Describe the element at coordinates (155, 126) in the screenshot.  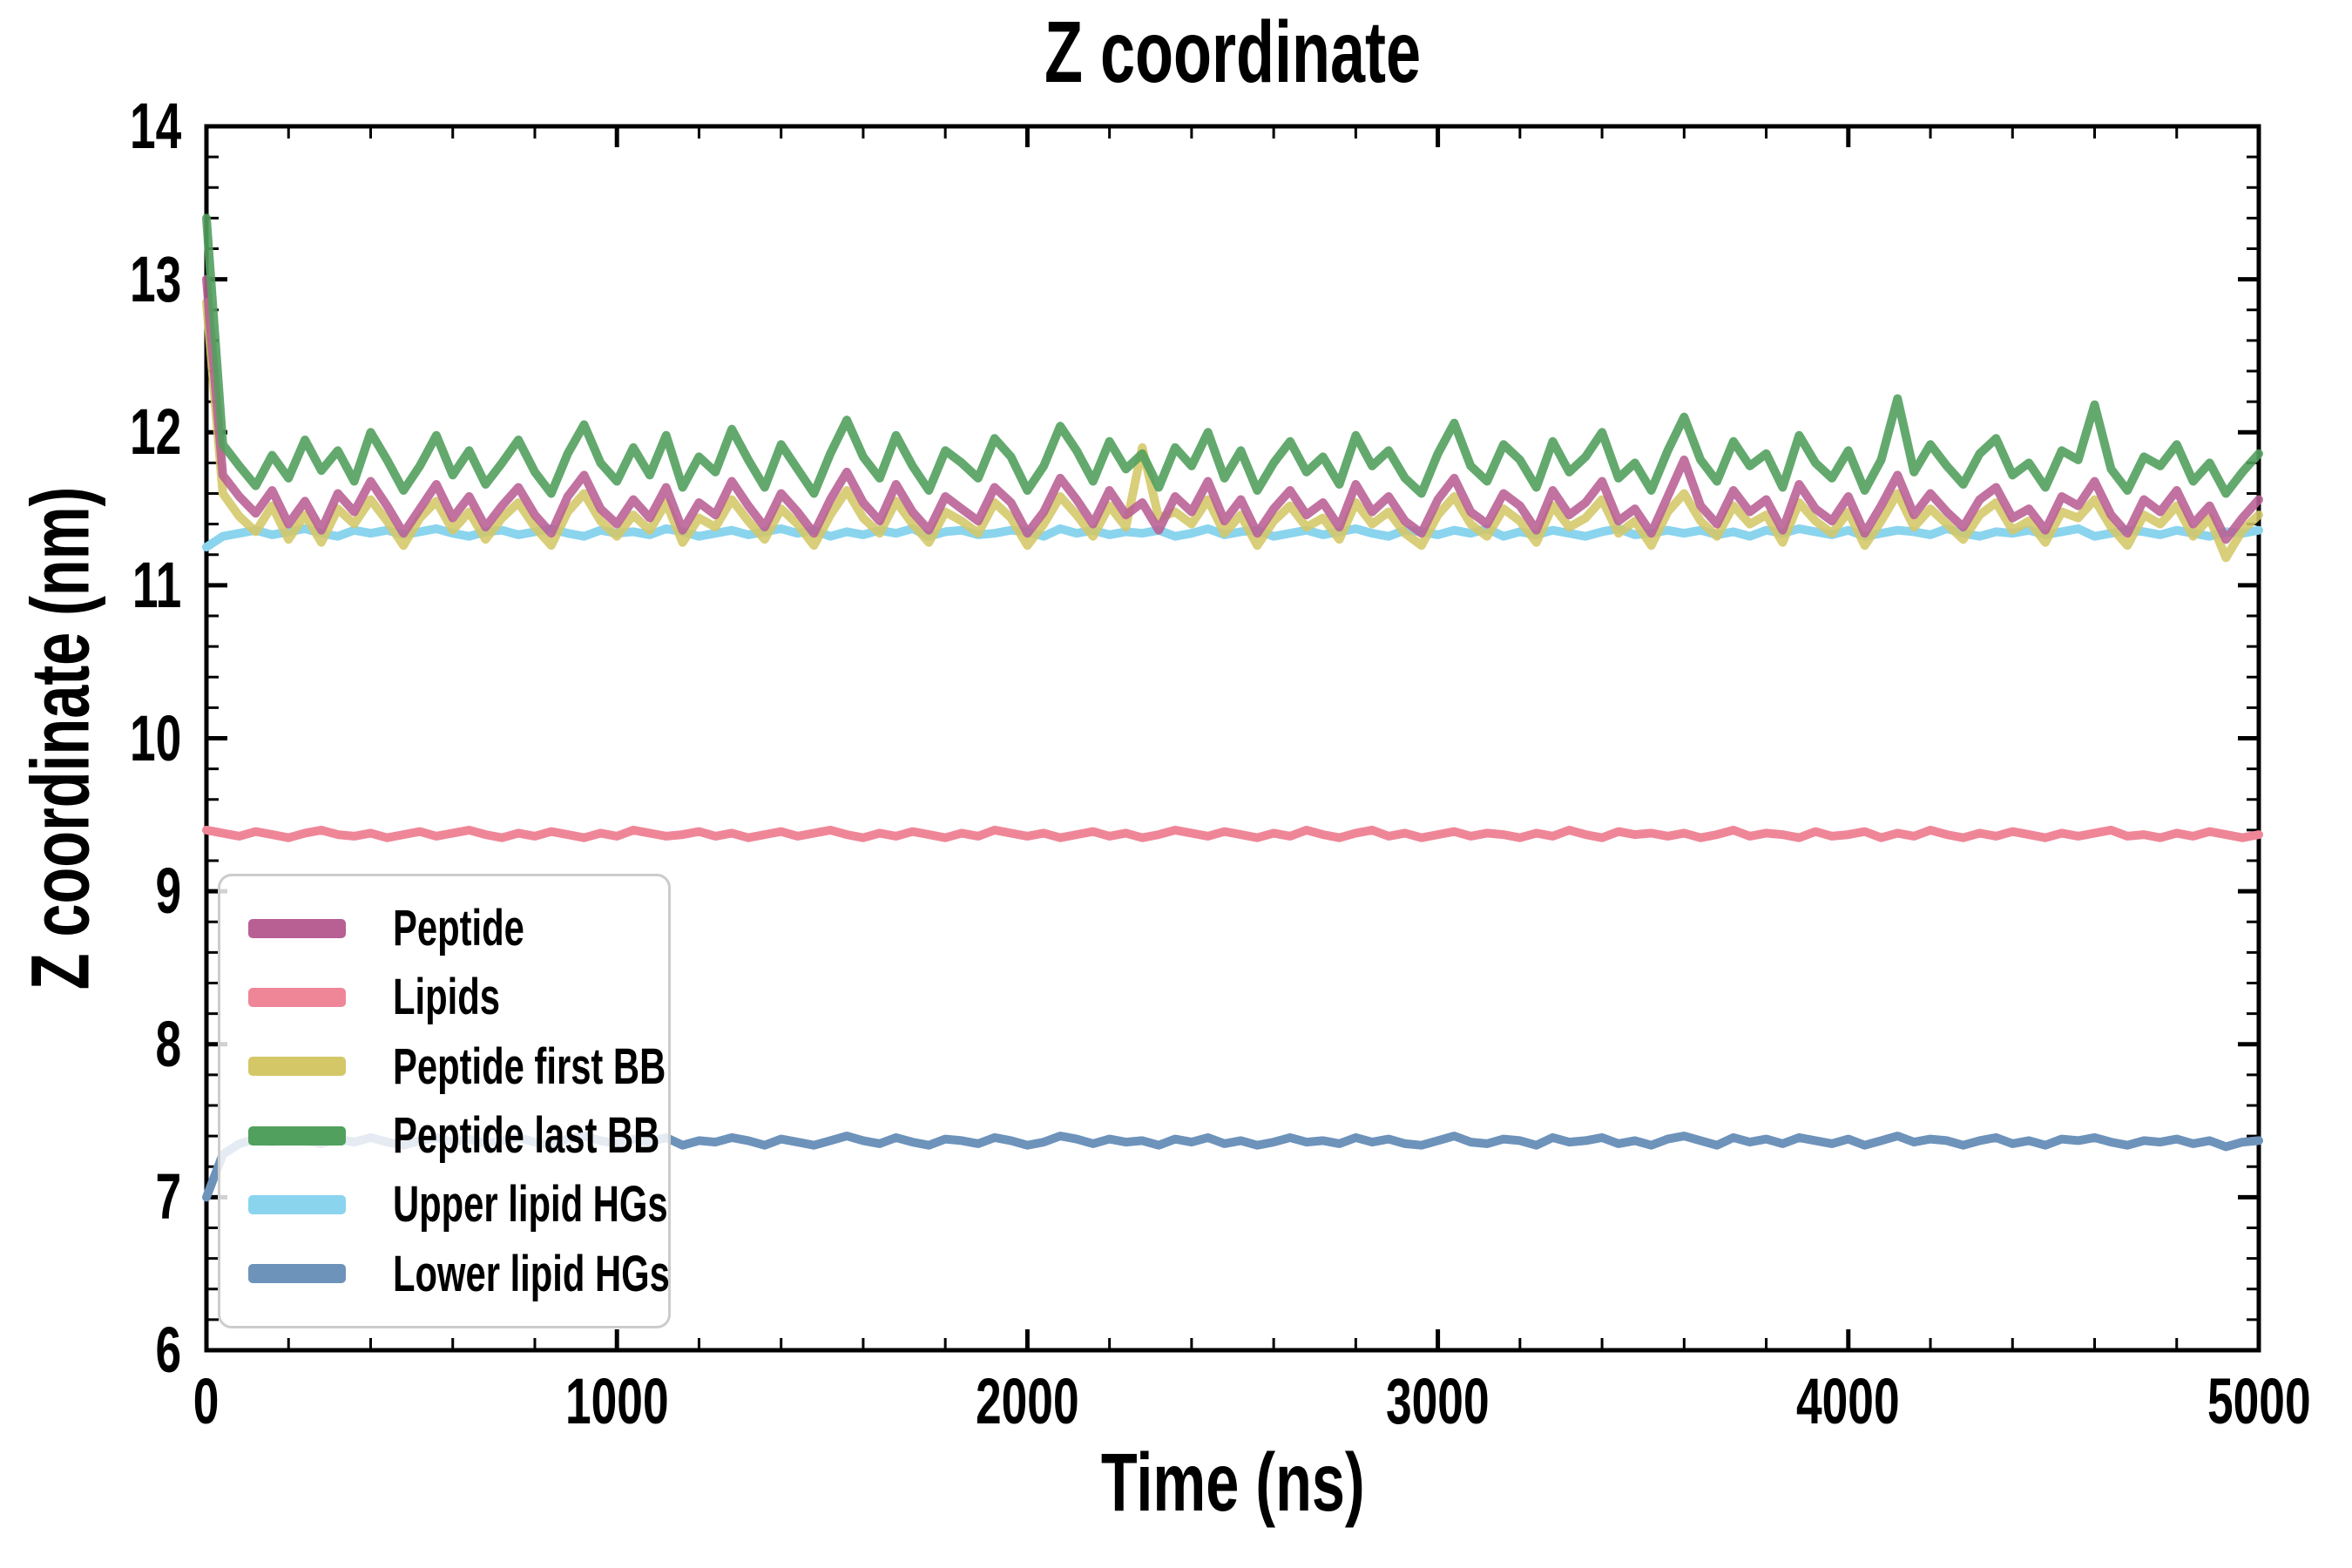
I see `y-tick-label: 14` at that location.